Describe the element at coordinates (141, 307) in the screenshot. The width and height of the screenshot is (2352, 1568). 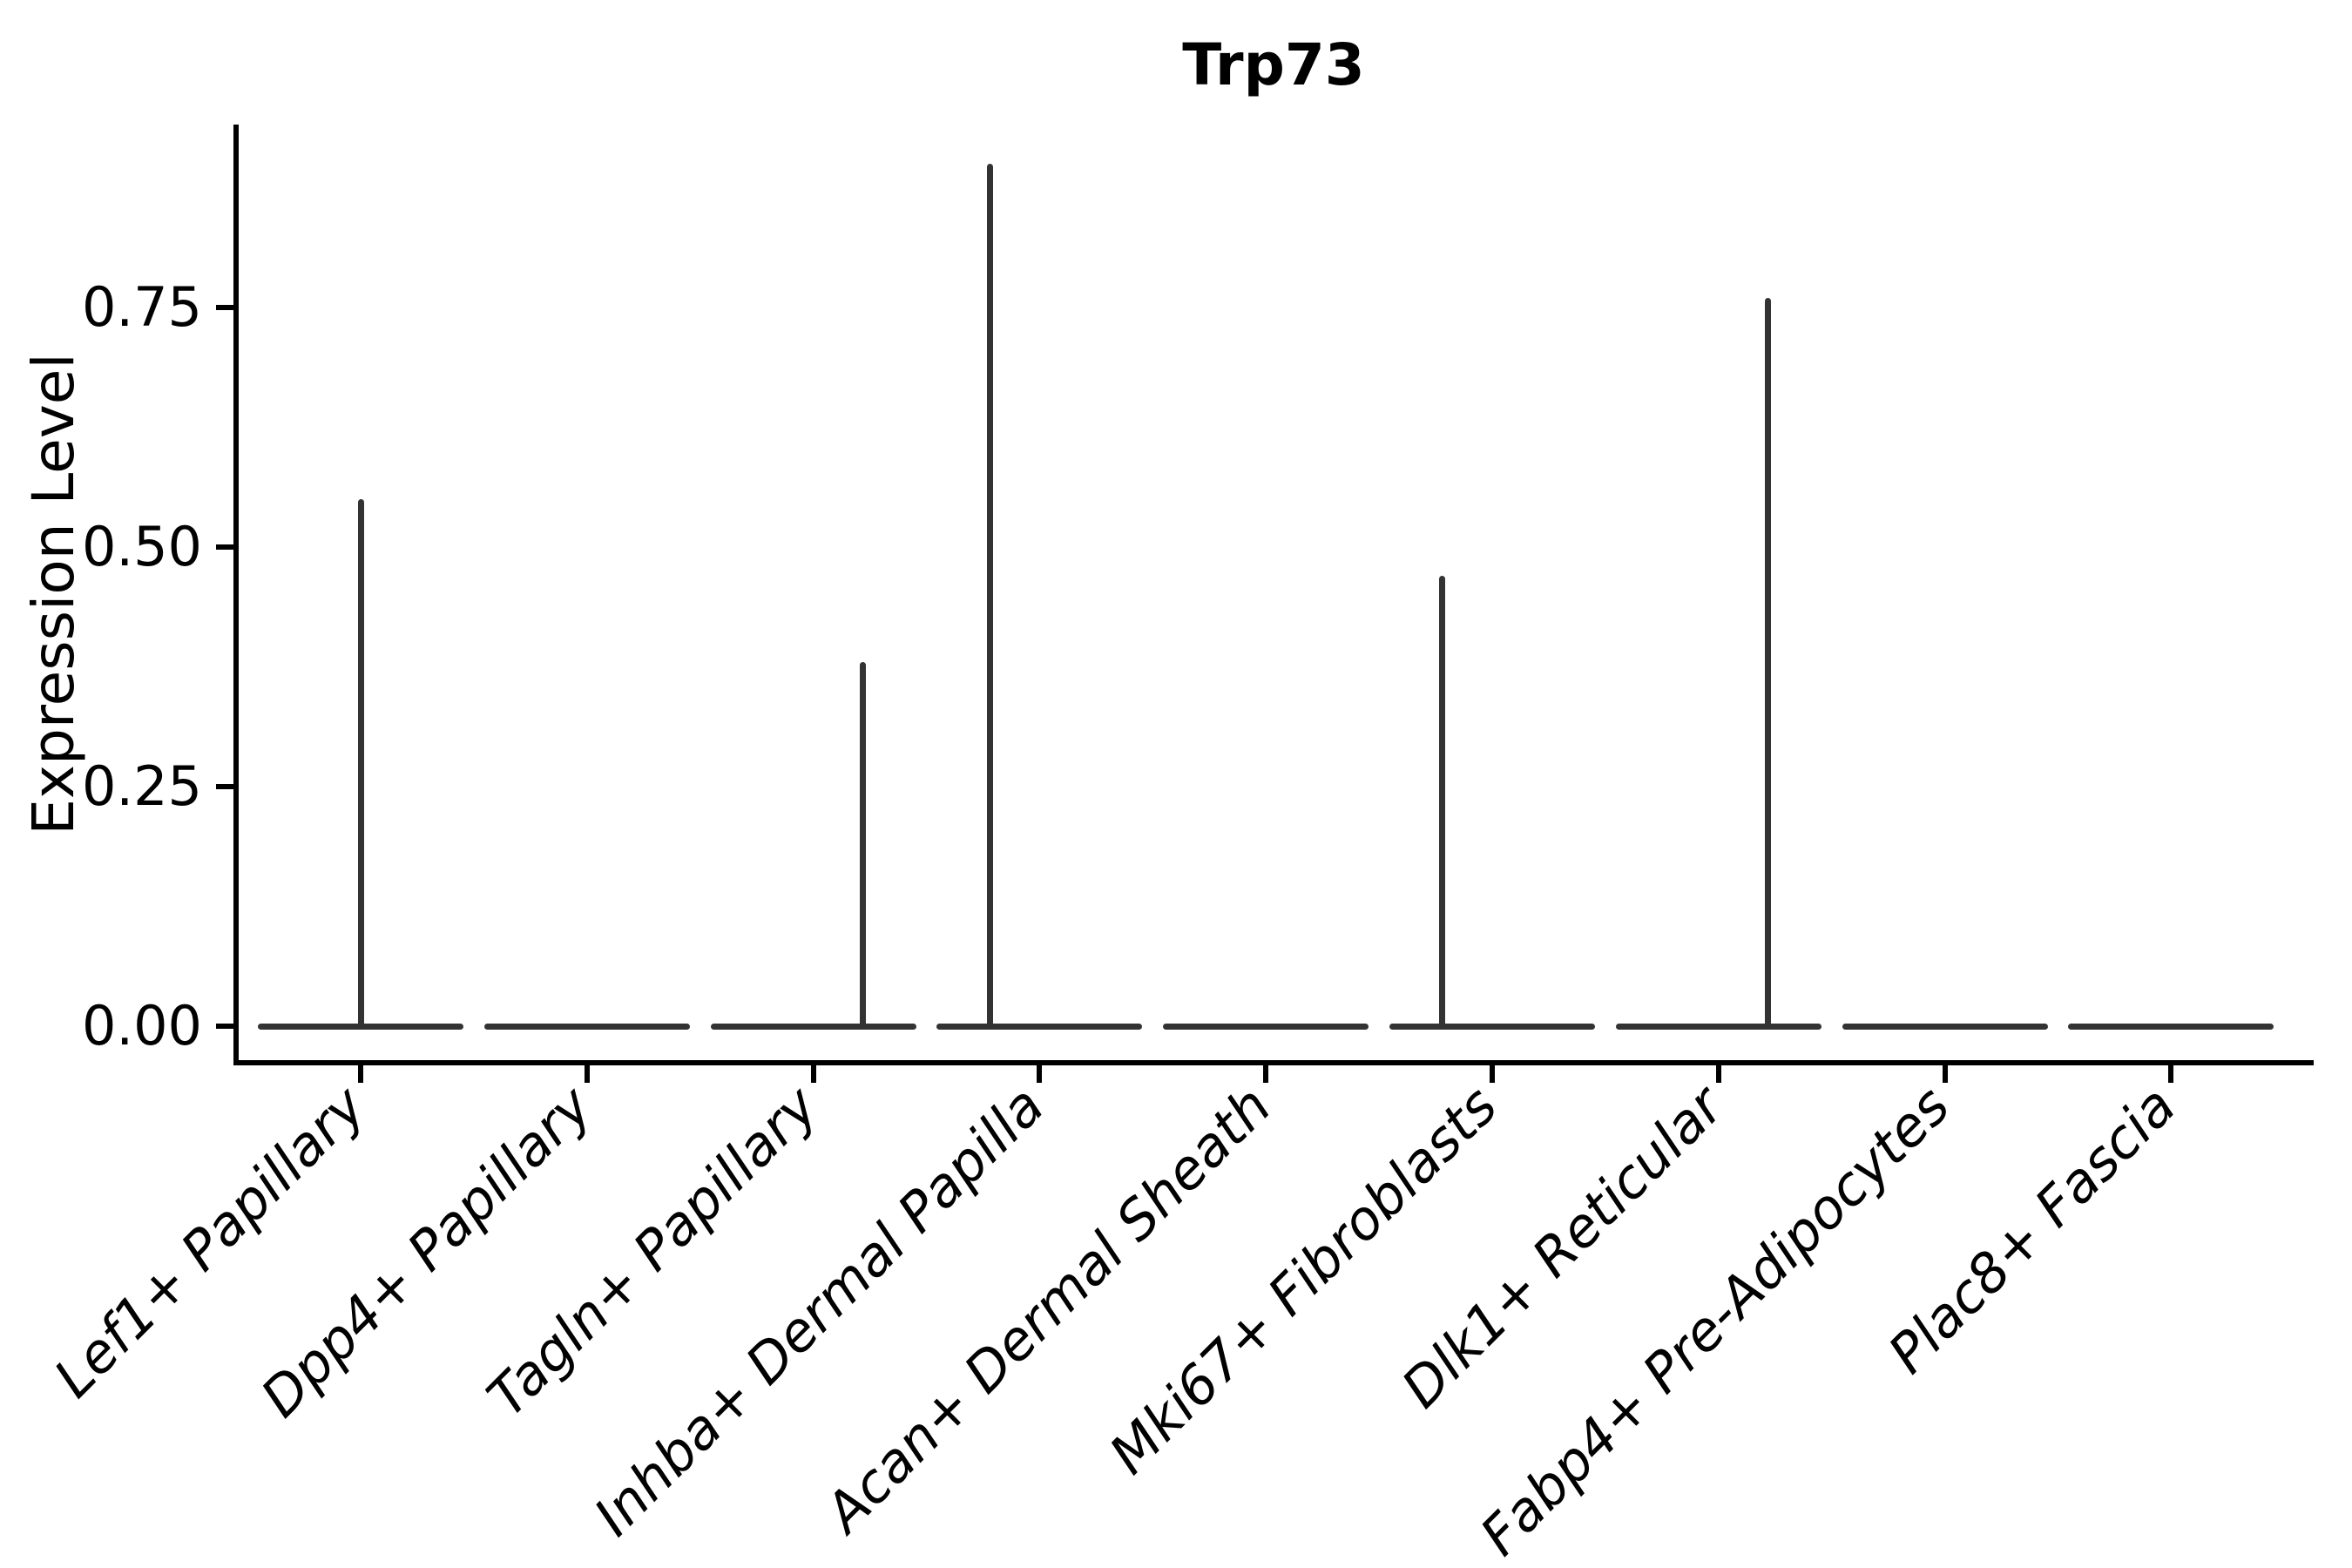
I see `y-tick-label: 0.75` at that location.